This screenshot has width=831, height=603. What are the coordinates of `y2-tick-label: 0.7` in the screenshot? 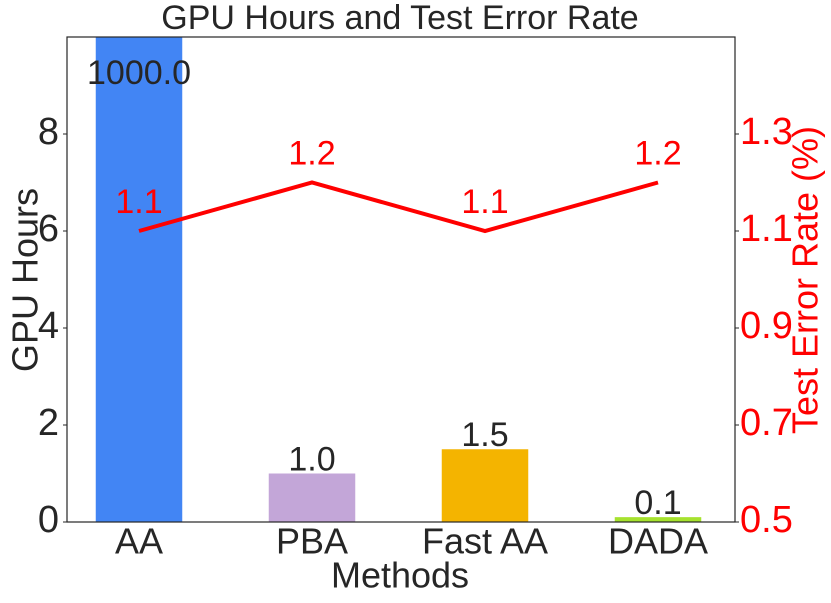 It's located at (766, 423).